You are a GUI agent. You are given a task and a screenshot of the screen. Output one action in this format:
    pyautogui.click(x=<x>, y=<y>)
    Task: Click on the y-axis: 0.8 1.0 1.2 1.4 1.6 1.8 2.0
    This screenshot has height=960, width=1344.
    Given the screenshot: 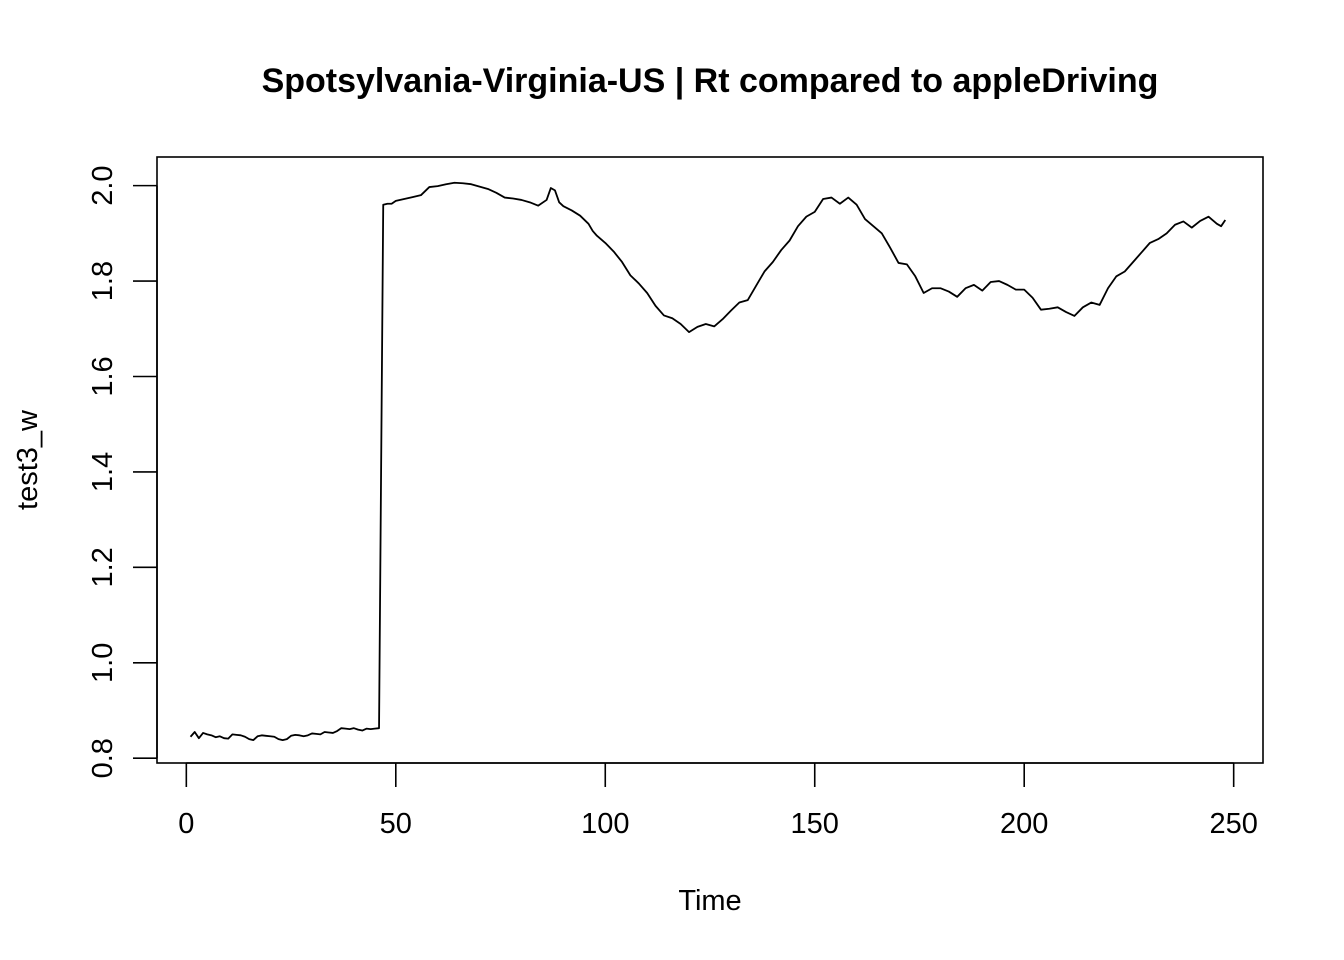 What is the action you would take?
    pyautogui.click(x=122, y=471)
    